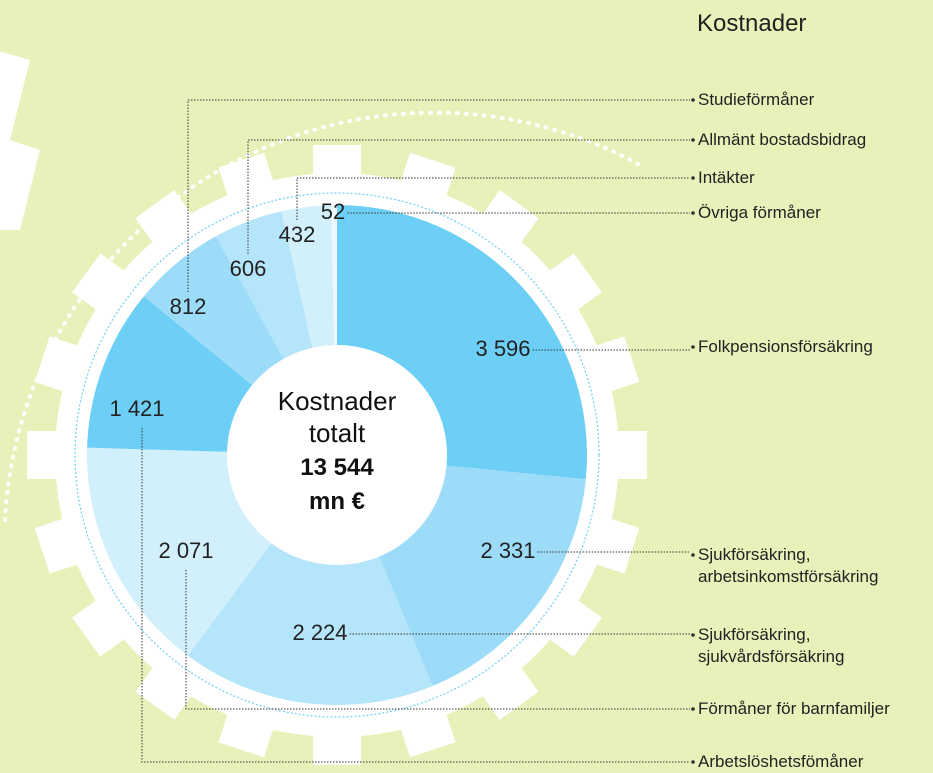  Describe the element at coordinates (20, 140) in the screenshot. I see `decor-gear` at that location.